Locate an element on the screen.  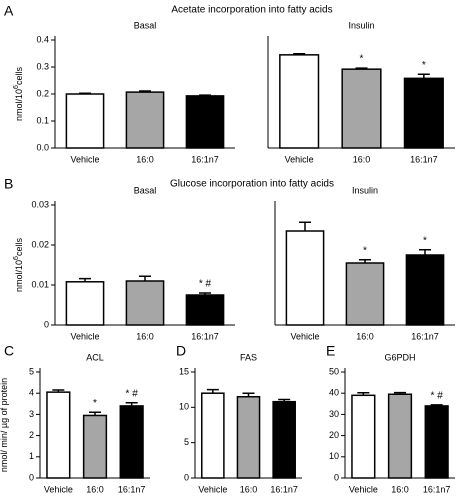
y-tick-label: 0.4 is located at coordinates (42, 39).